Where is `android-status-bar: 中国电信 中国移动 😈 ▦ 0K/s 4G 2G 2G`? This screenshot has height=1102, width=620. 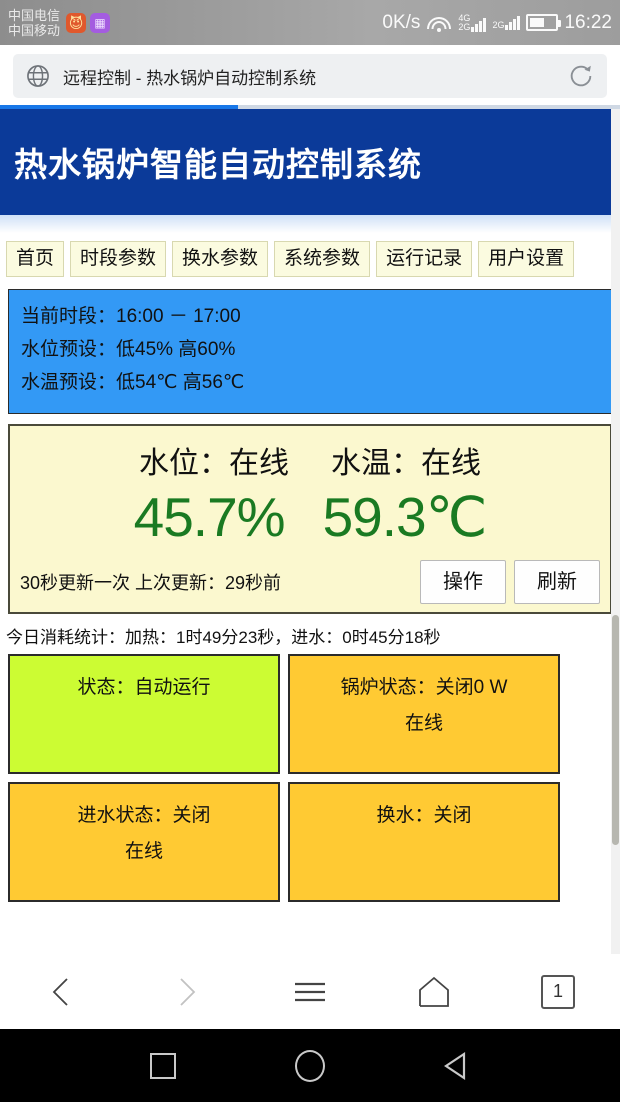 android-status-bar: 中国电信 中国移动 😈 ▦ 0K/s 4G 2G 2G is located at coordinates (310, 22).